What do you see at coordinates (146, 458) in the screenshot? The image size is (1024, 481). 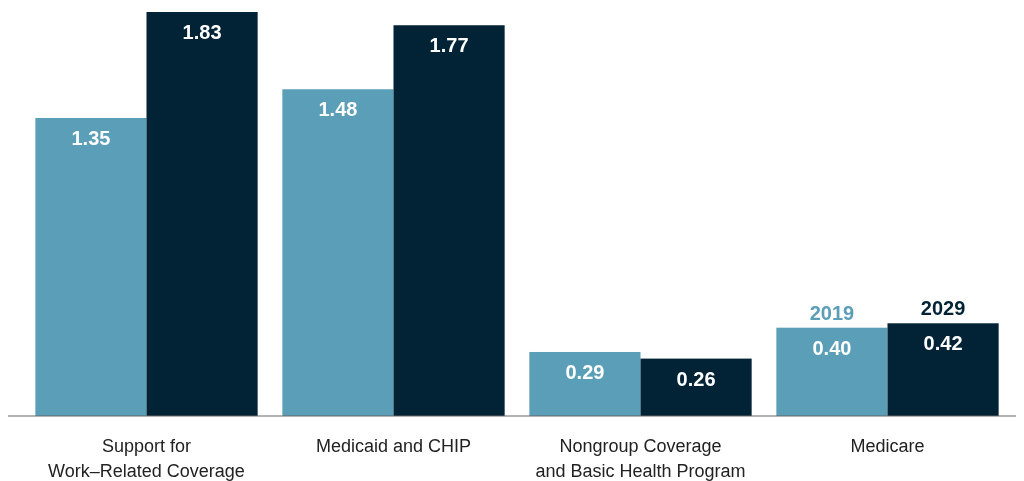 I see `x-tick-label: Support for Work–Related Coverage` at bounding box center [146, 458].